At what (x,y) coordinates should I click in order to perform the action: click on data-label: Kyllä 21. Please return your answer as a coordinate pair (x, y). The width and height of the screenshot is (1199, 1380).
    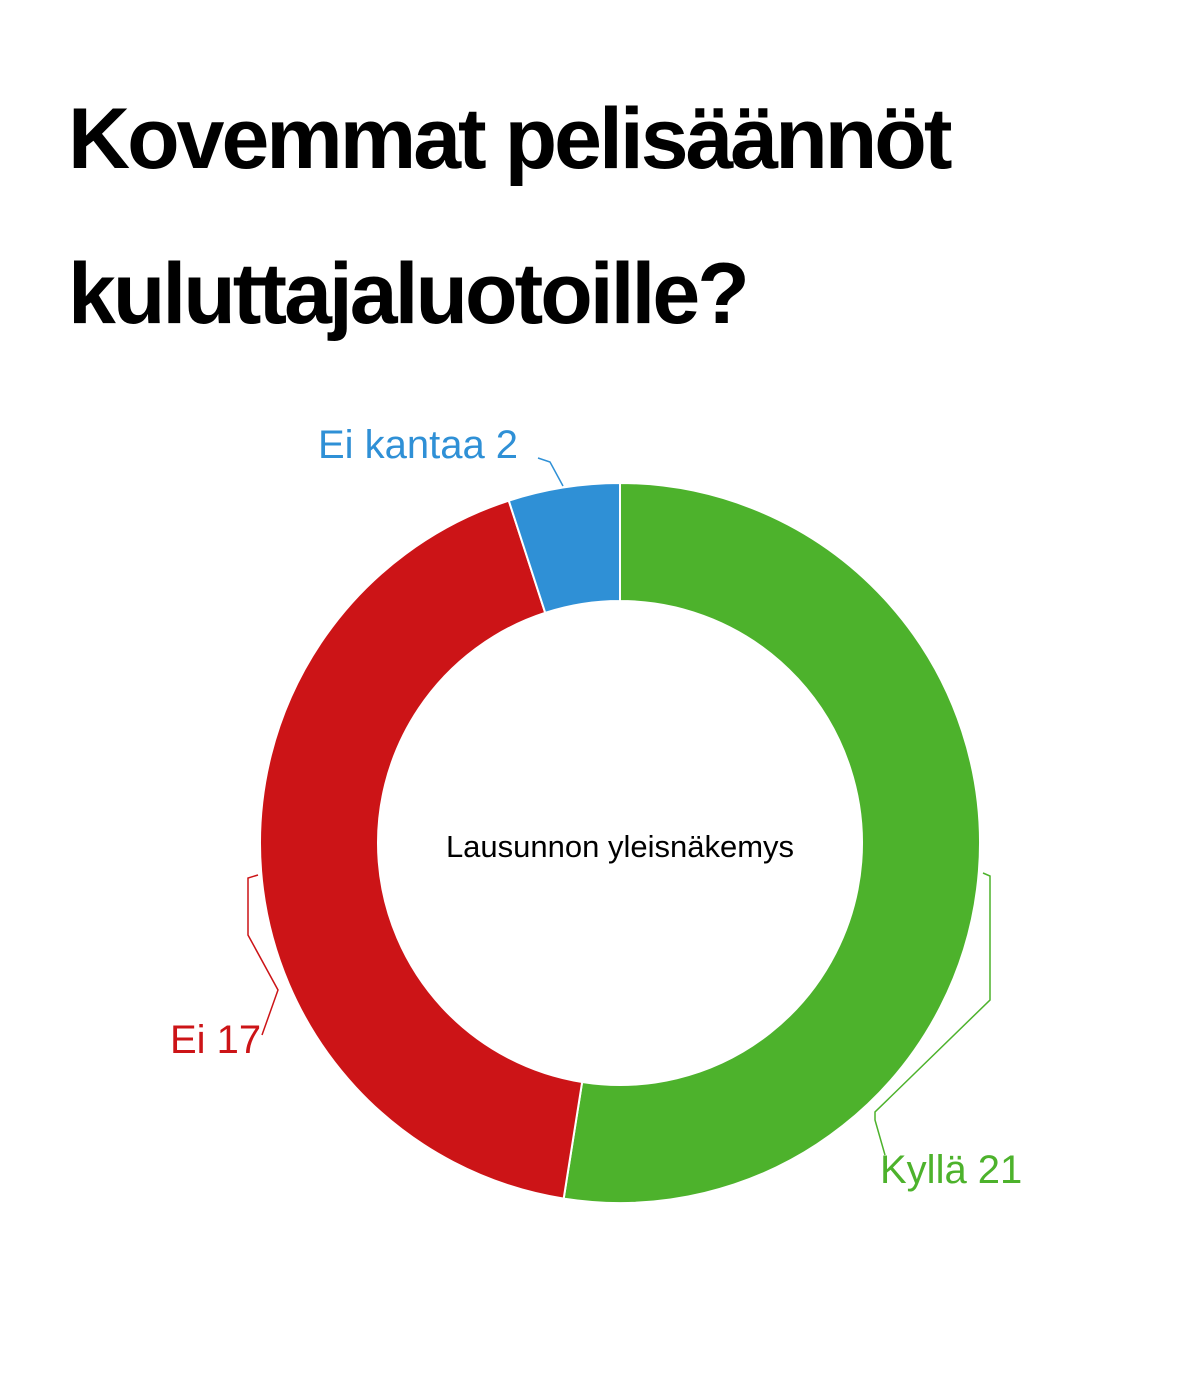
    Looking at the image, I should click on (951, 1170).